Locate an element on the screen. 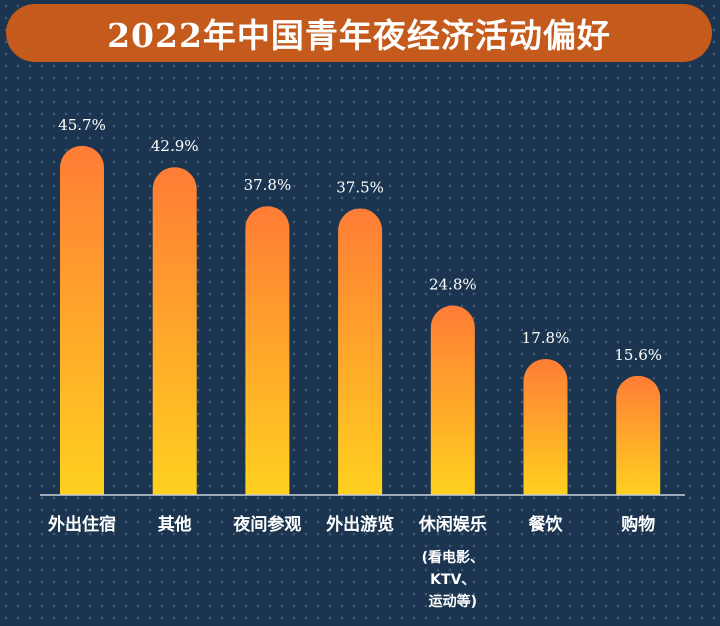 Image resolution: width=720 pixels, height=626 pixels. title-banner: 2022年中国青年夜经济活动偏好 is located at coordinates (359, 33).